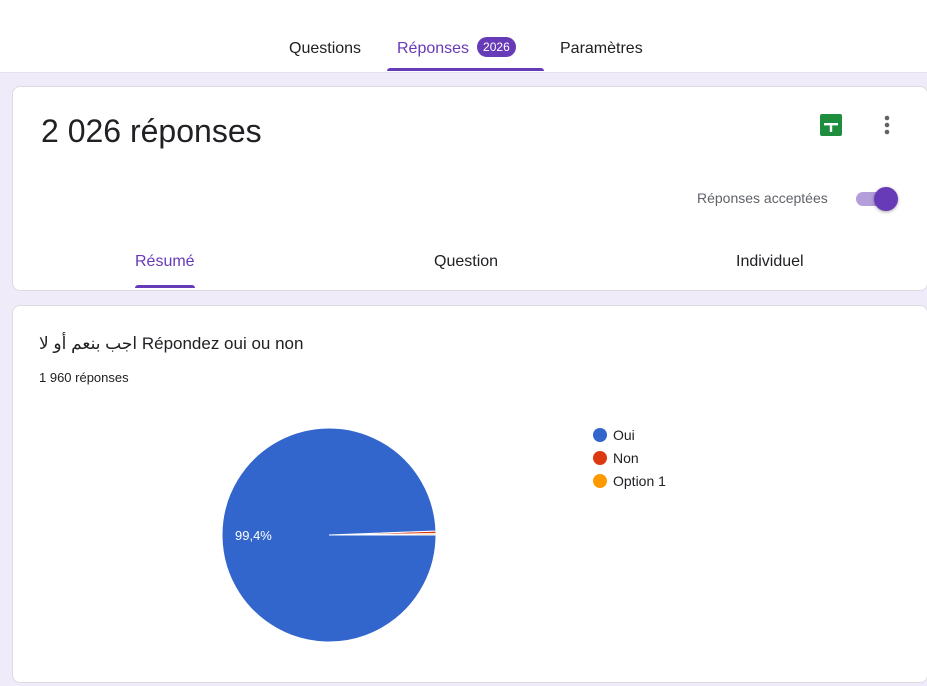 The height and width of the screenshot is (686, 927). I want to click on sheets-icon, so click(831, 125).